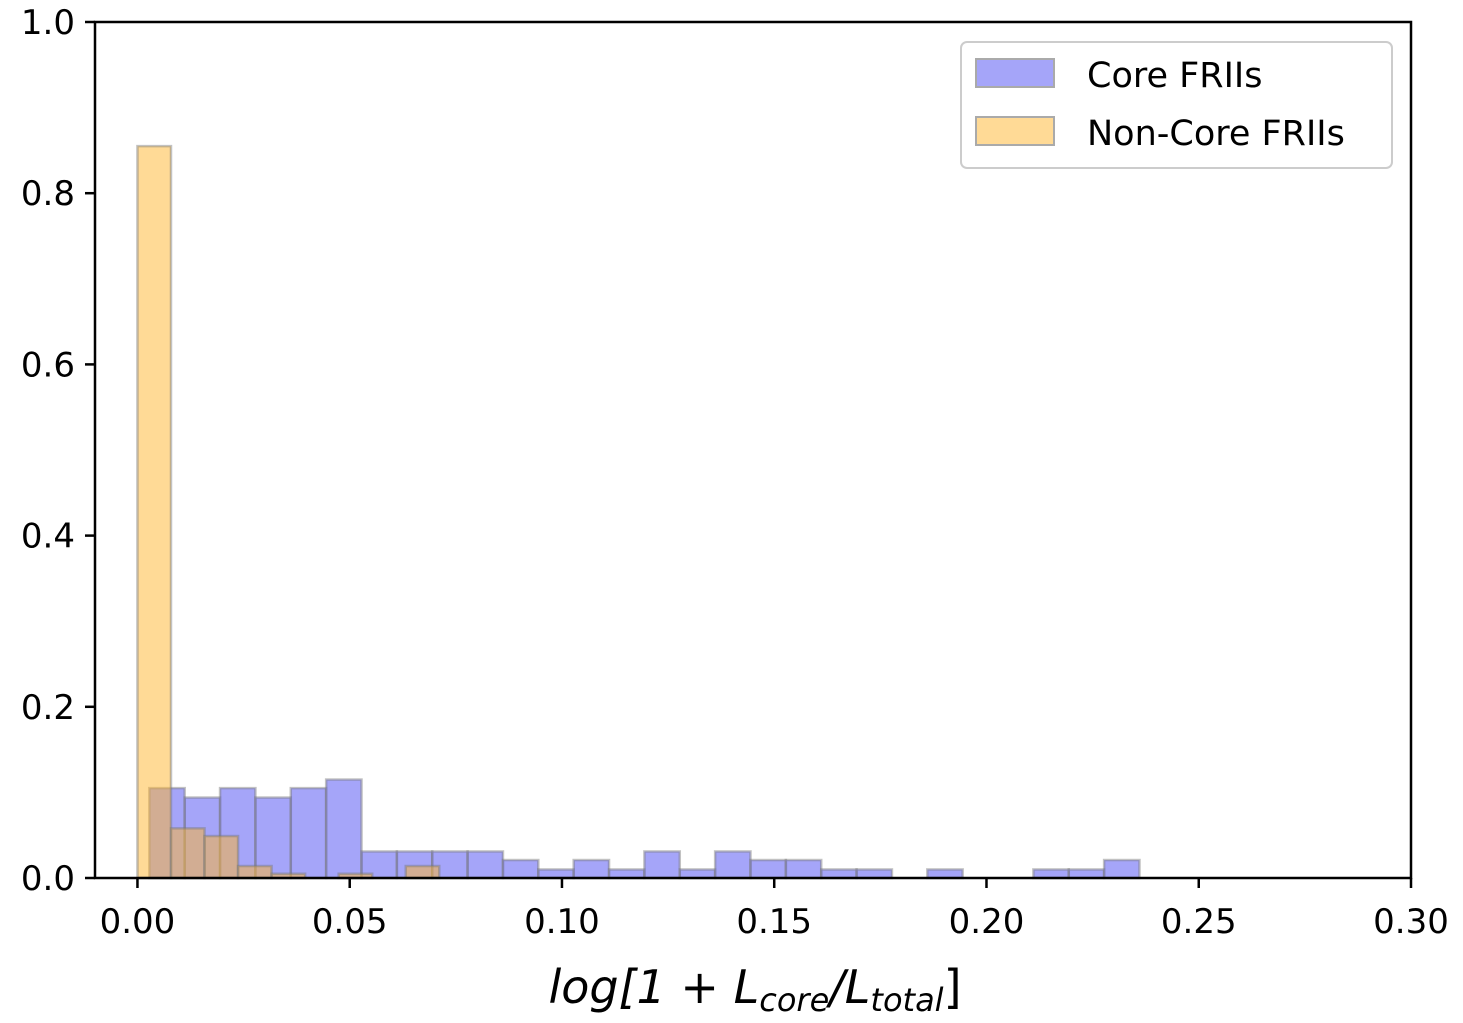  What do you see at coordinates (774, 922) in the screenshot?
I see `x-tick-label: 0.15` at bounding box center [774, 922].